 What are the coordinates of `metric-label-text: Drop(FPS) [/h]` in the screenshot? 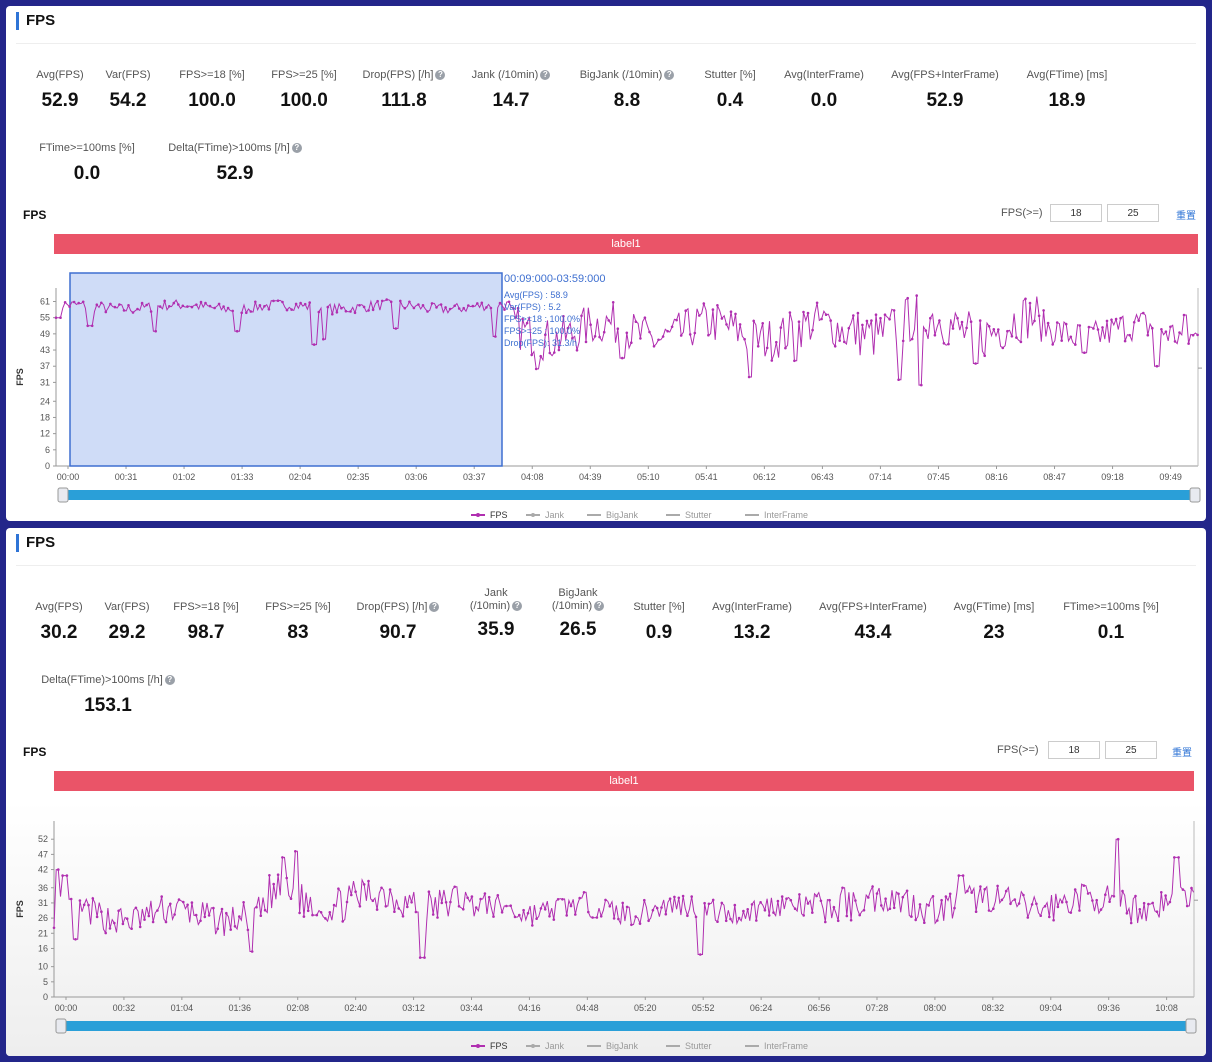 It's located at (392, 607).